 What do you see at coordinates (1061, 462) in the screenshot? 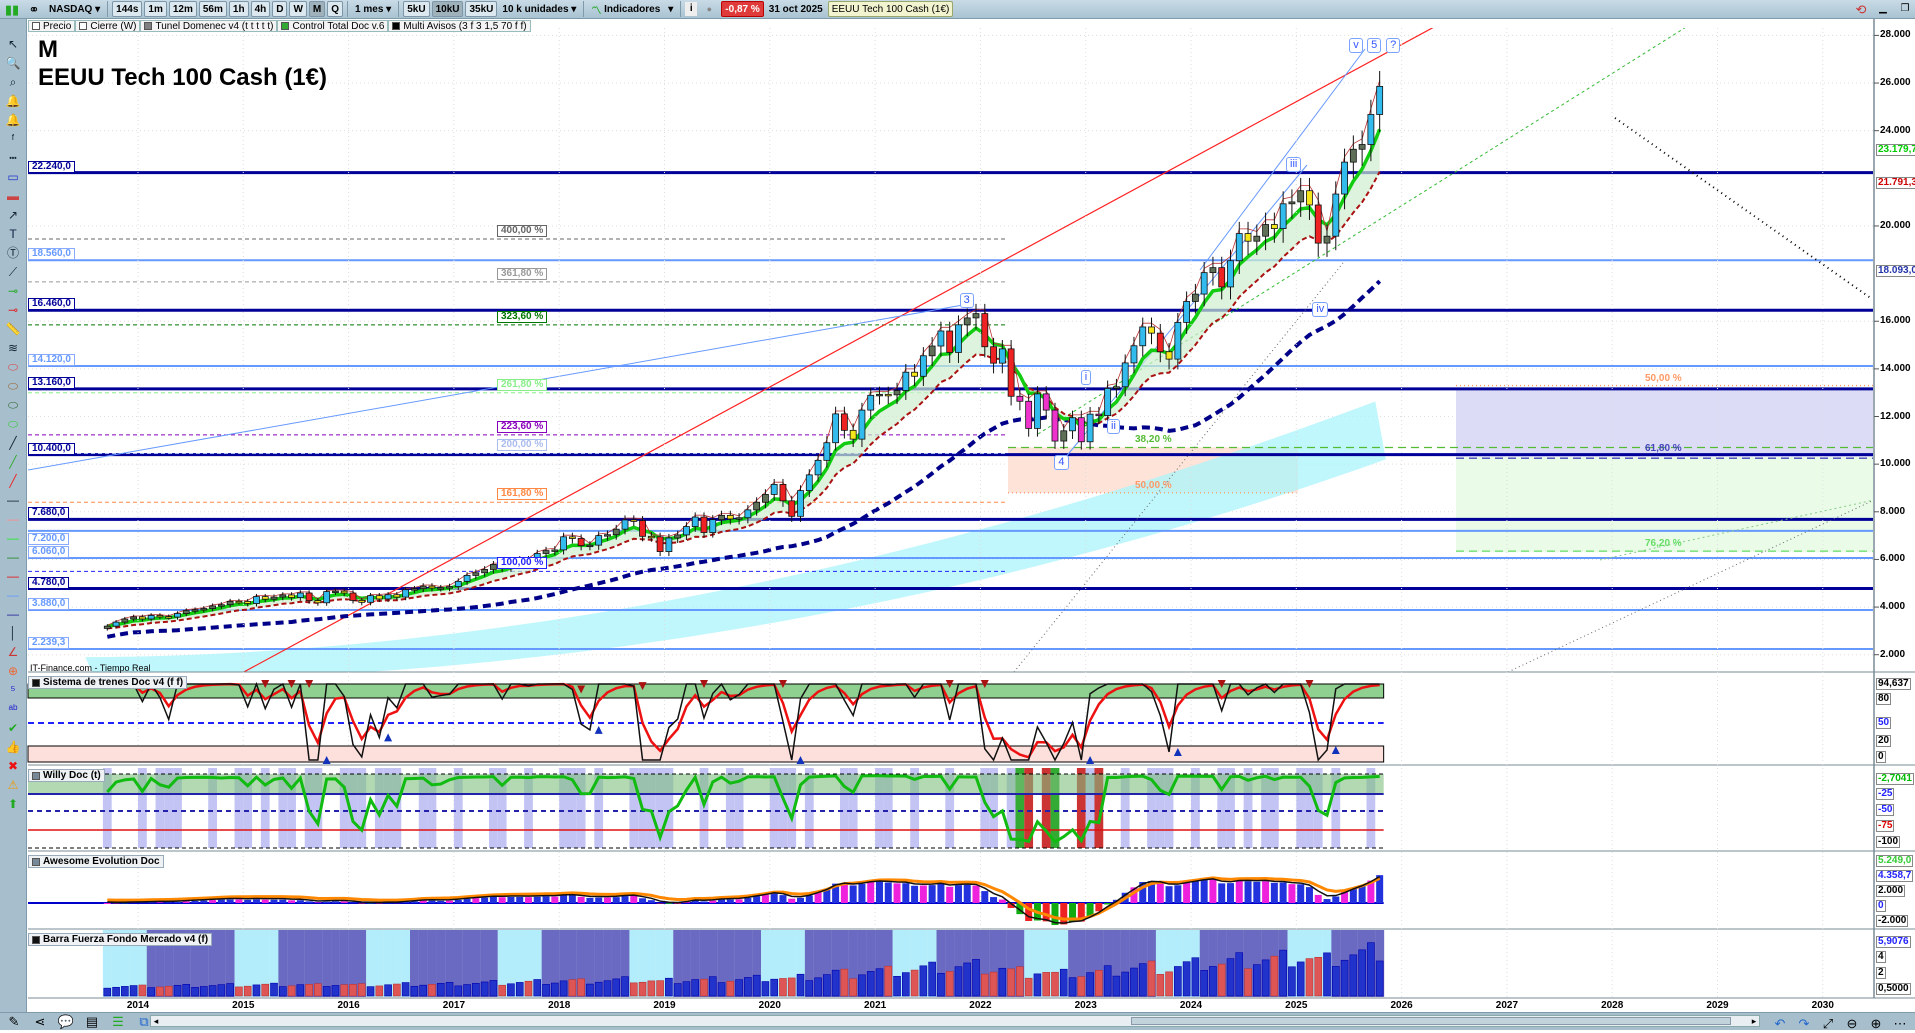
I see `elliott-wave-label: 4` at bounding box center [1061, 462].